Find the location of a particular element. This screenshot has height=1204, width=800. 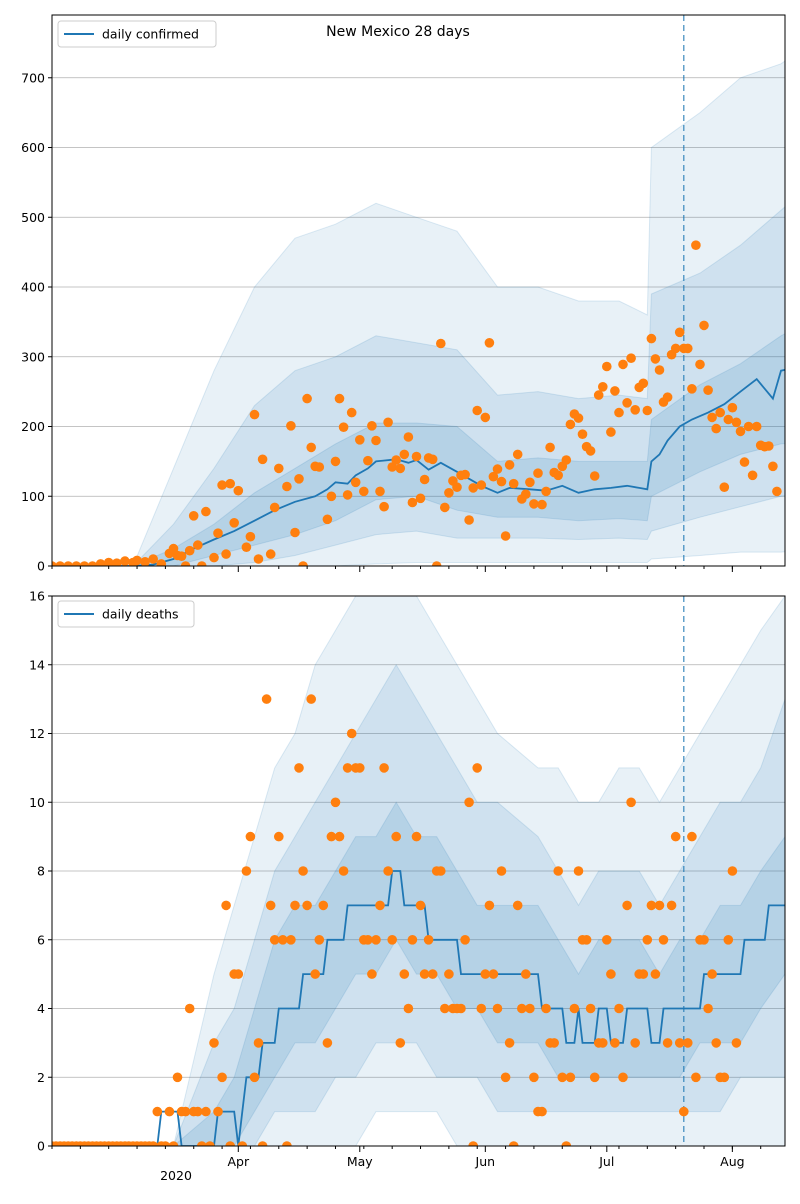

confirmed-legend-box is located at coordinates (137, 34).